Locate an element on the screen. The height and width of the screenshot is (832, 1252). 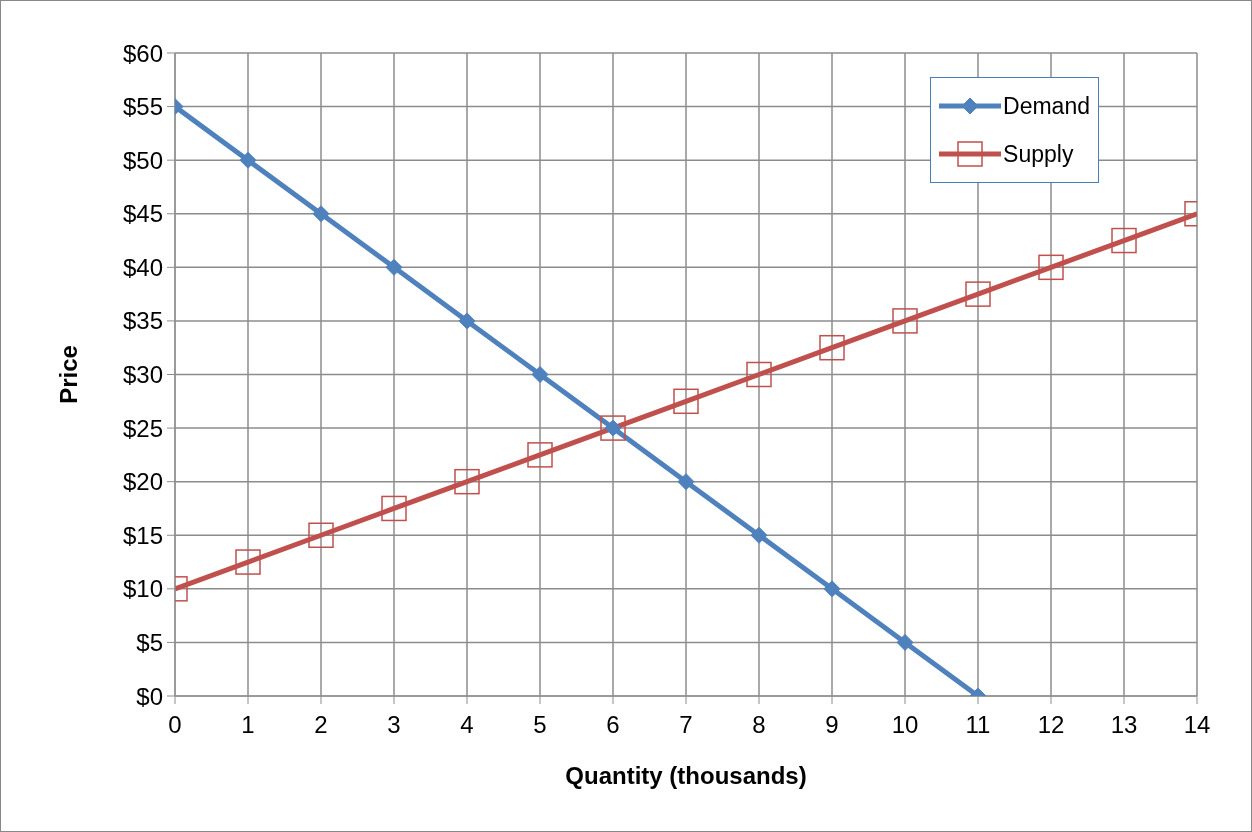
x-tick-label: 9 is located at coordinates (832, 725).